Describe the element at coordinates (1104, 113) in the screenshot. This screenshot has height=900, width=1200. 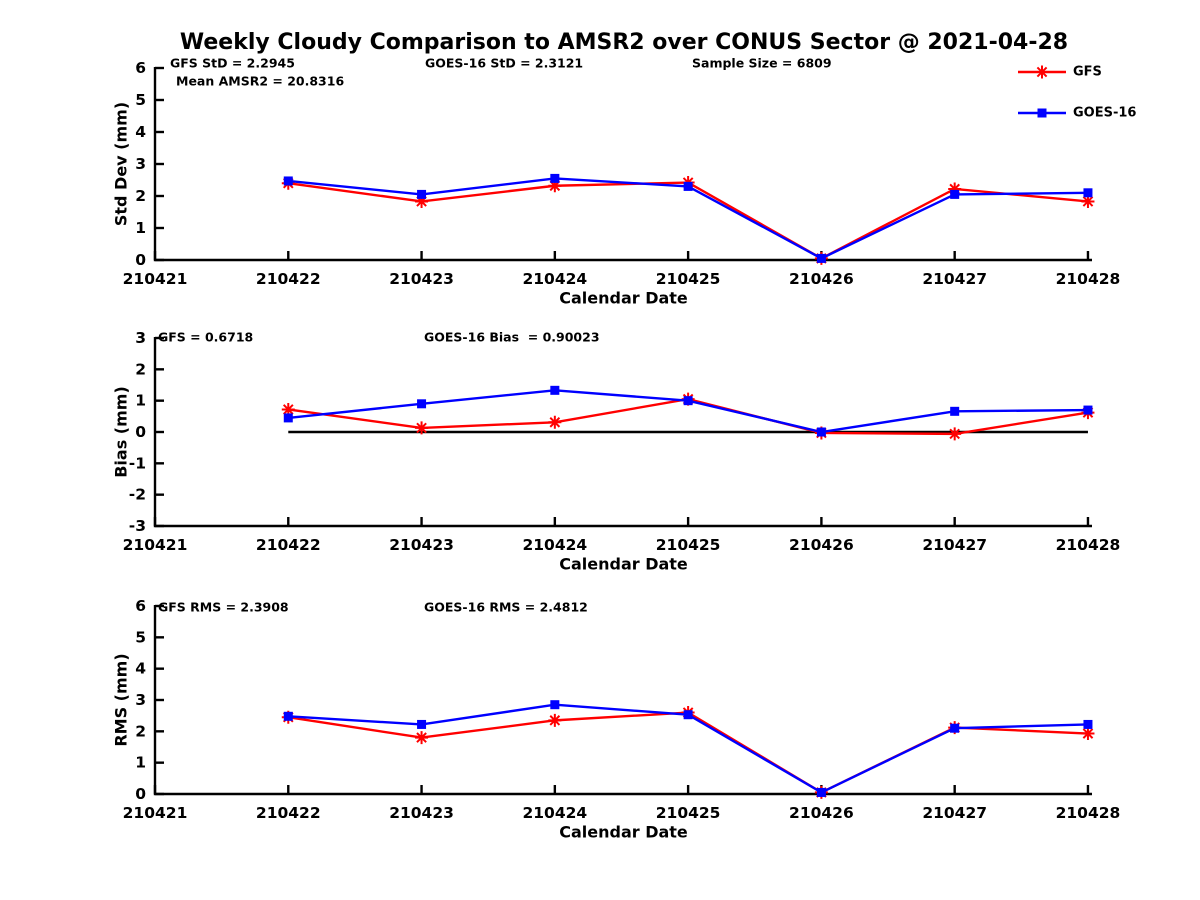
I see `legend-label: GOES-16` at that location.